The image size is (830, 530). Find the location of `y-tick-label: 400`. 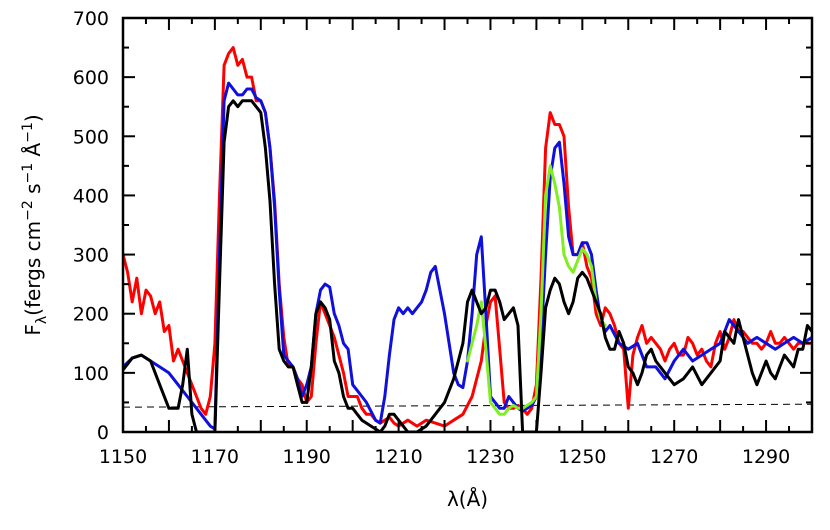

y-tick-label: 400 is located at coordinates (91, 196).